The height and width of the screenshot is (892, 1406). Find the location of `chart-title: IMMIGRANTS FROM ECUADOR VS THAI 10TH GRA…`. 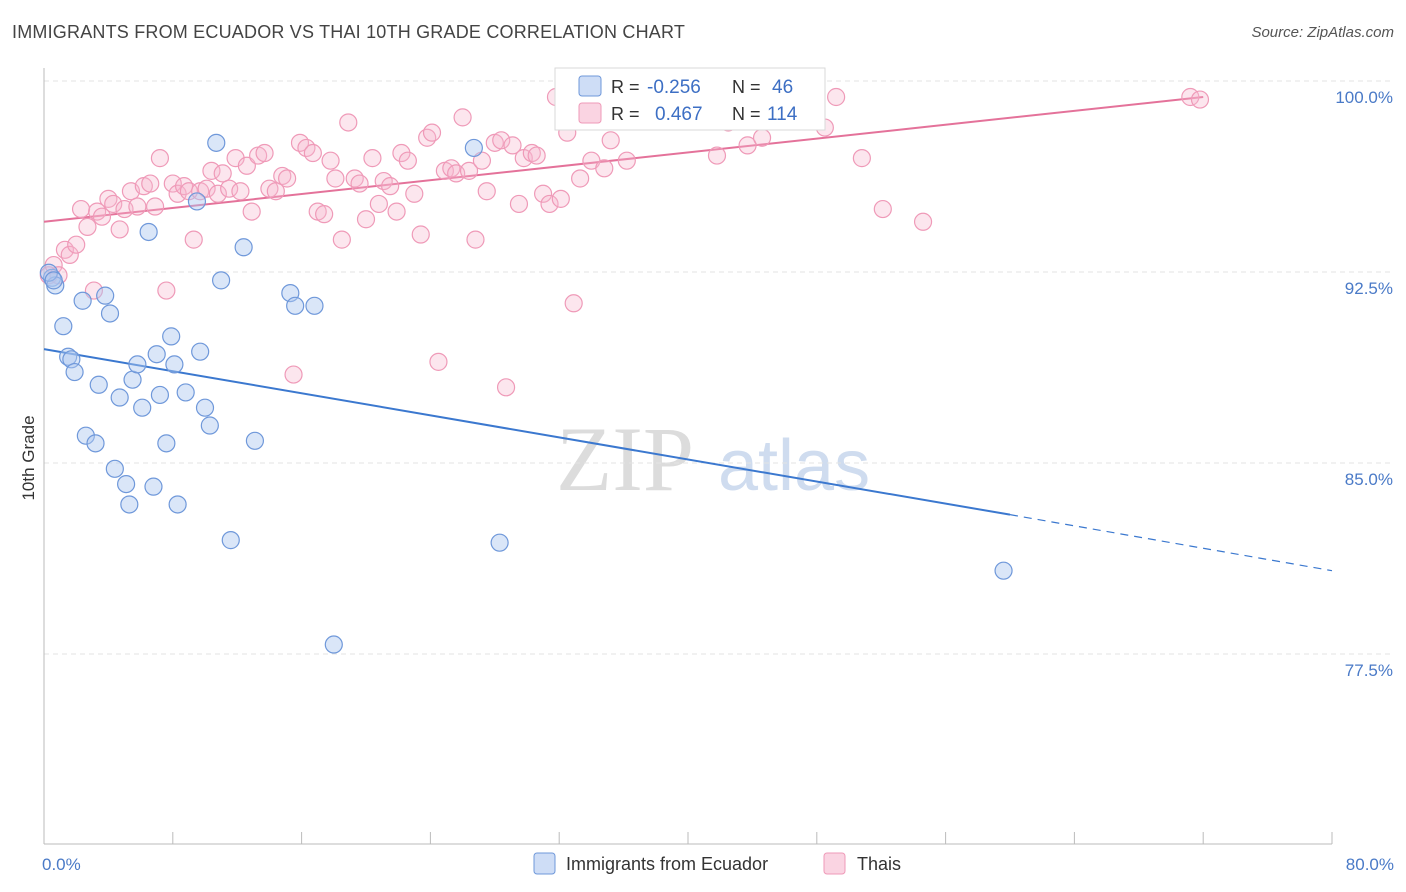

chart-title: IMMIGRANTS FROM ECUADOR VS THAI 10TH GRA… is located at coordinates (349, 32).